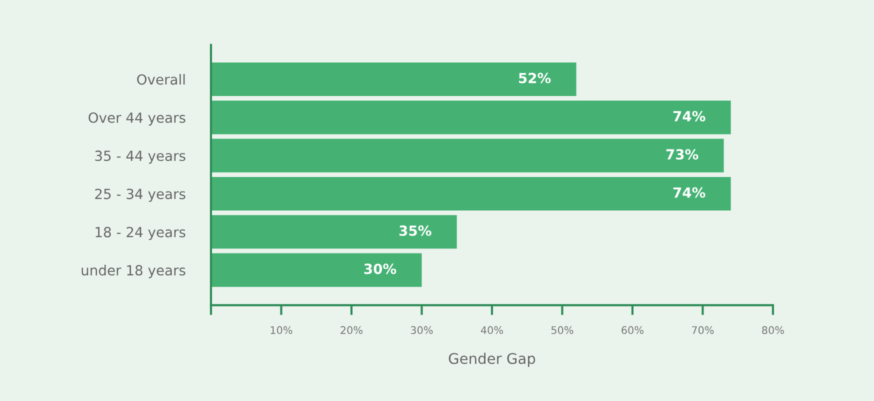 This screenshot has width=874, height=401. What do you see at coordinates (682, 154) in the screenshot?
I see `data-label: 73%` at bounding box center [682, 154].